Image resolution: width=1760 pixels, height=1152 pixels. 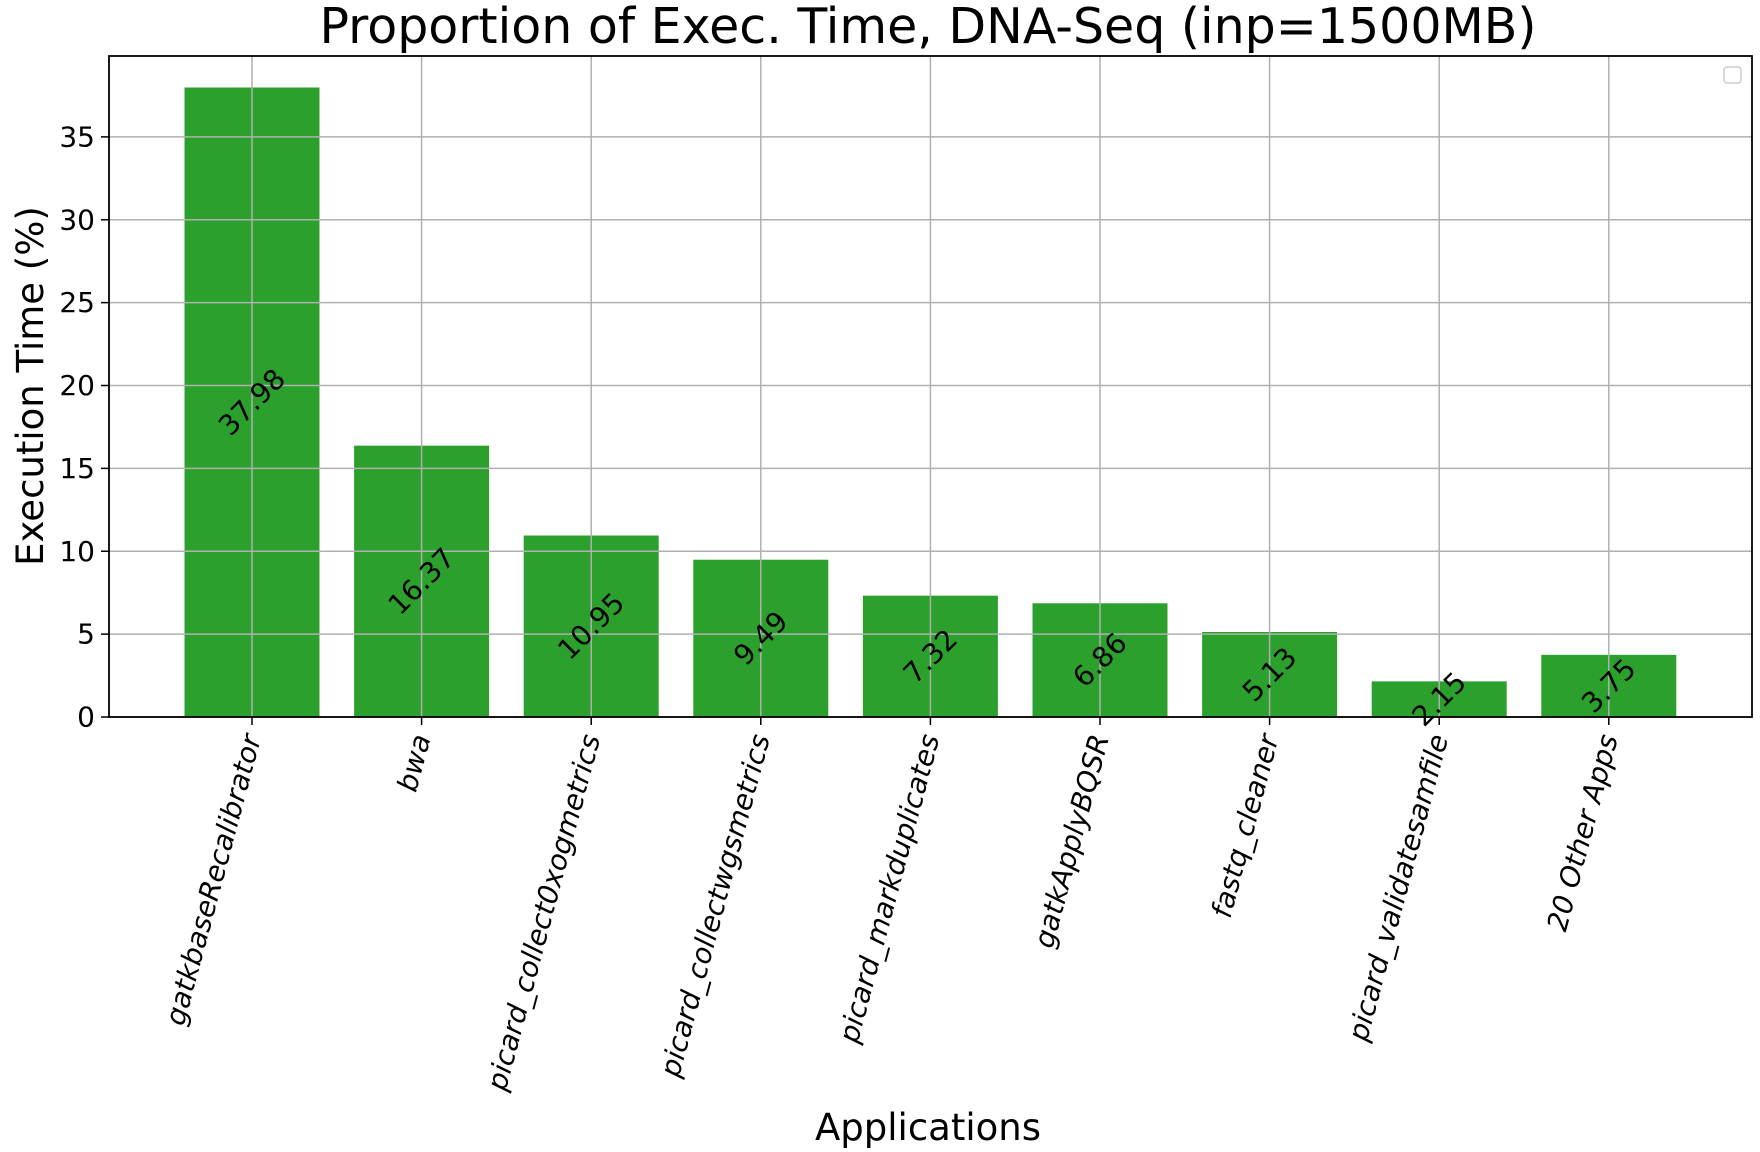 I want to click on y-tick-label: 25, so click(x=77, y=302).